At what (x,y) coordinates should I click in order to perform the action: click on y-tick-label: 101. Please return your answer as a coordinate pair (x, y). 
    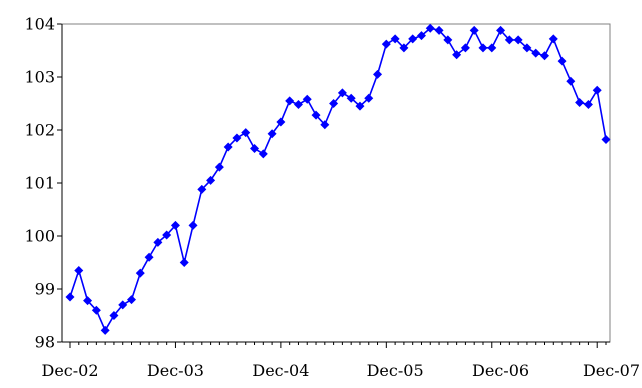
    Looking at the image, I should click on (39, 183).